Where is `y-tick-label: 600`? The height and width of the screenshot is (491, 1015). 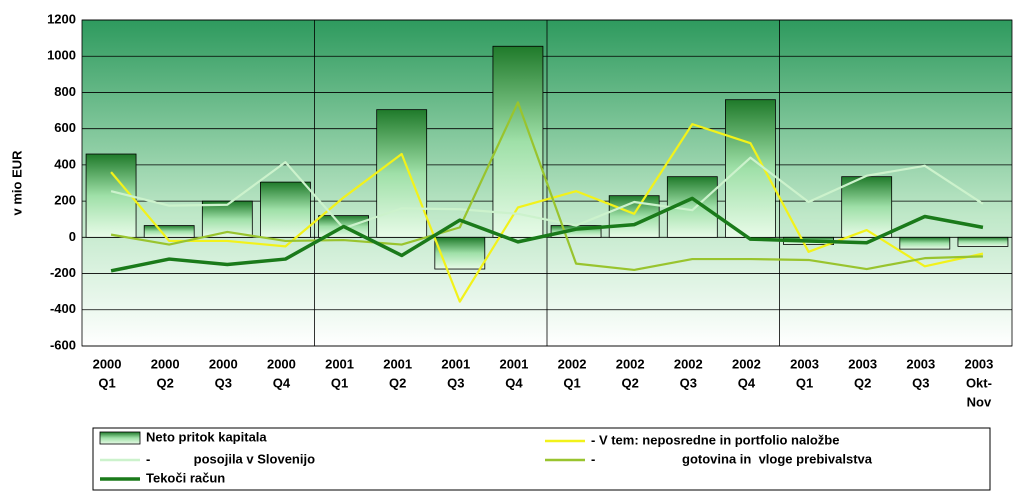 y-tick-label: 600 is located at coordinates (65, 127).